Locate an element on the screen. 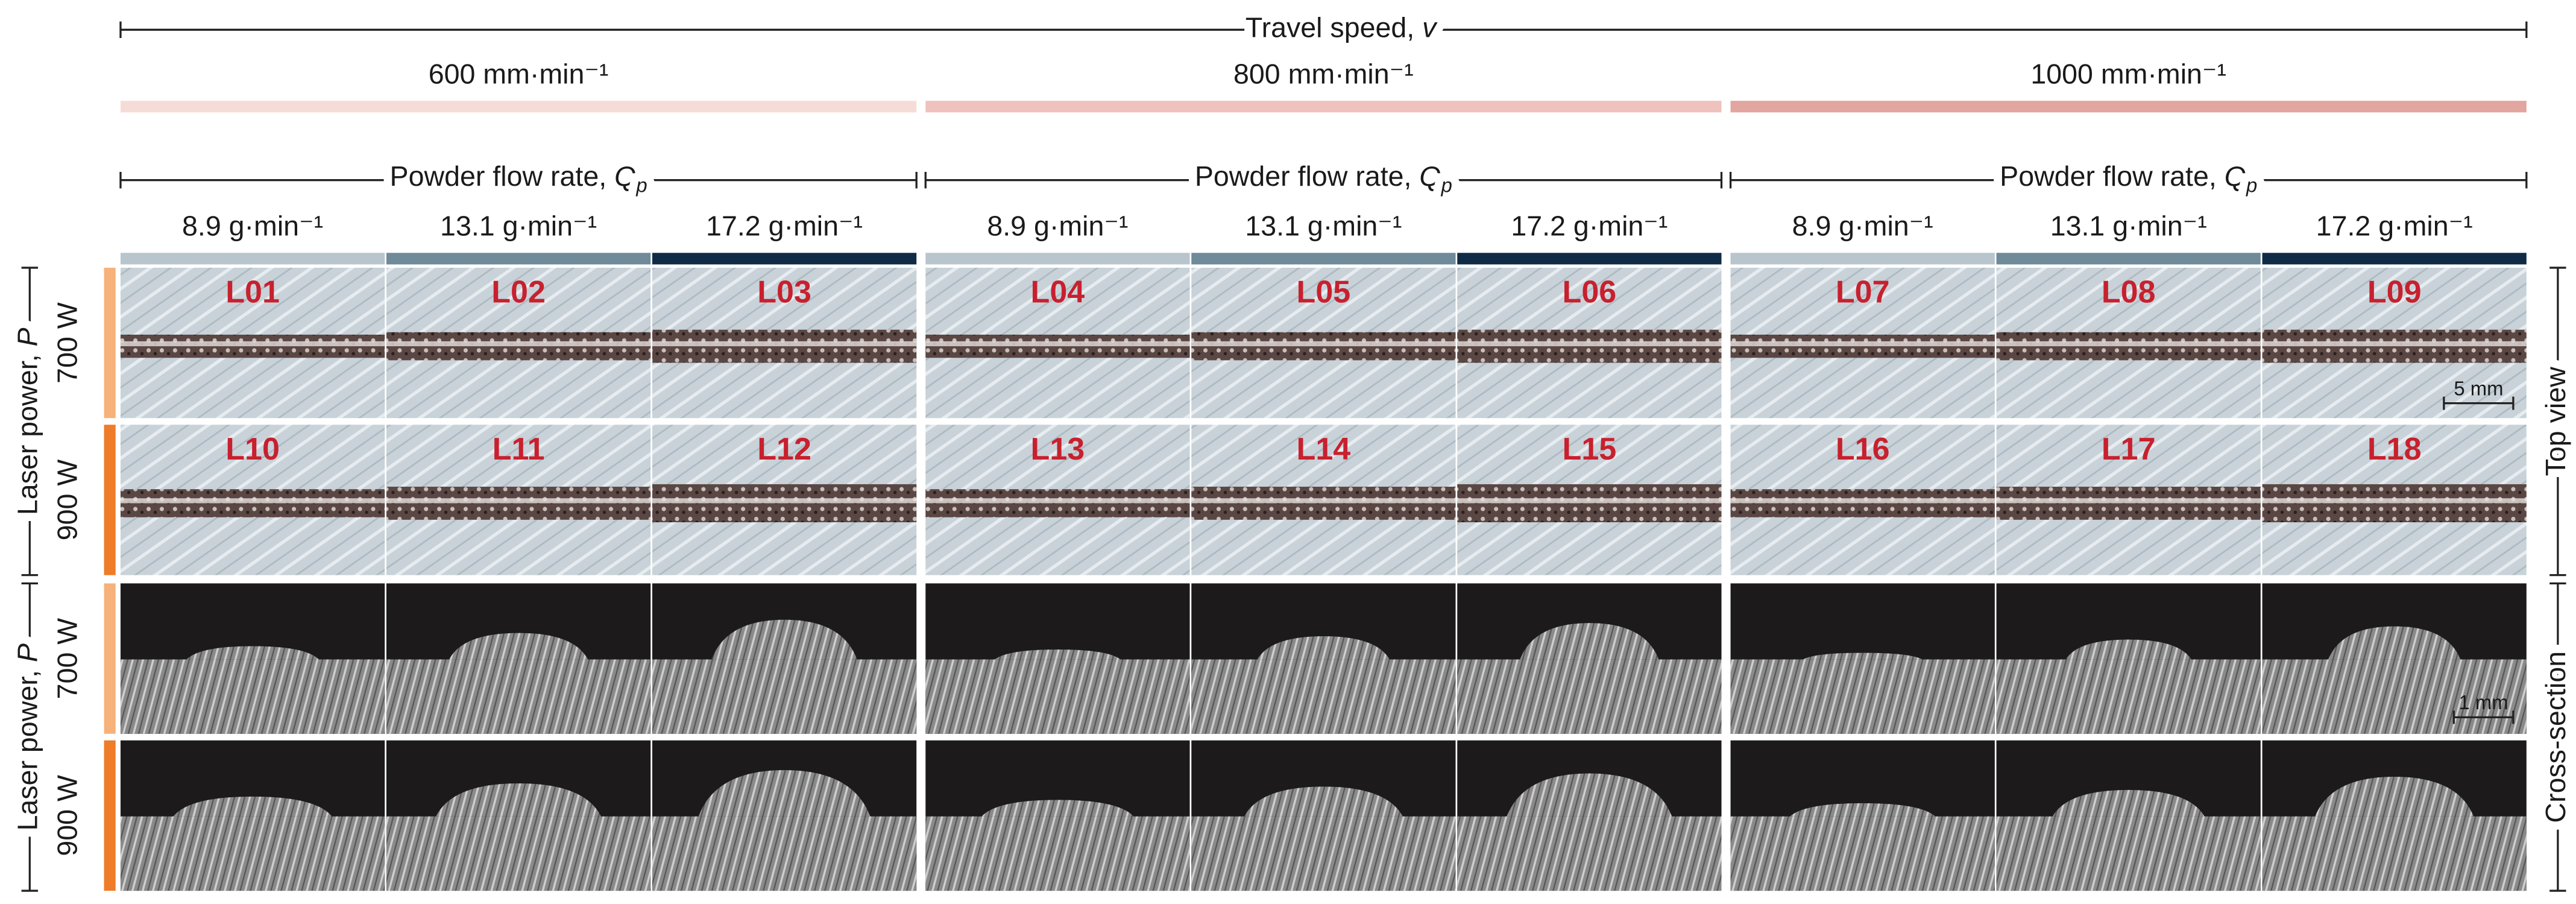 Image resolution: width=2576 pixels, height=904 pixels. speed-label: 1000 mm·min⁻¹ is located at coordinates (2128, 73).